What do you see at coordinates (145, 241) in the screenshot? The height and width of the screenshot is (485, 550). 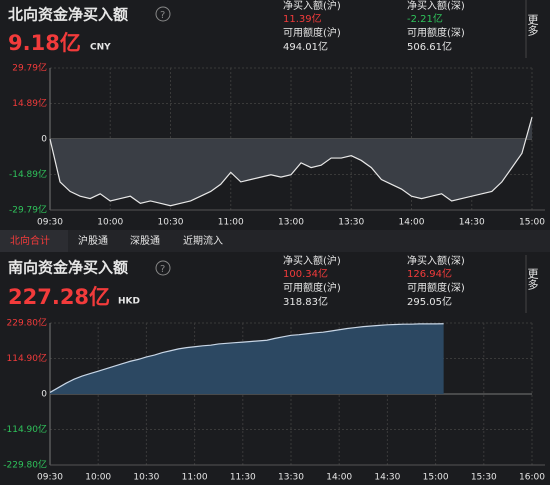 I see `tab: 深股通` at bounding box center [145, 241].